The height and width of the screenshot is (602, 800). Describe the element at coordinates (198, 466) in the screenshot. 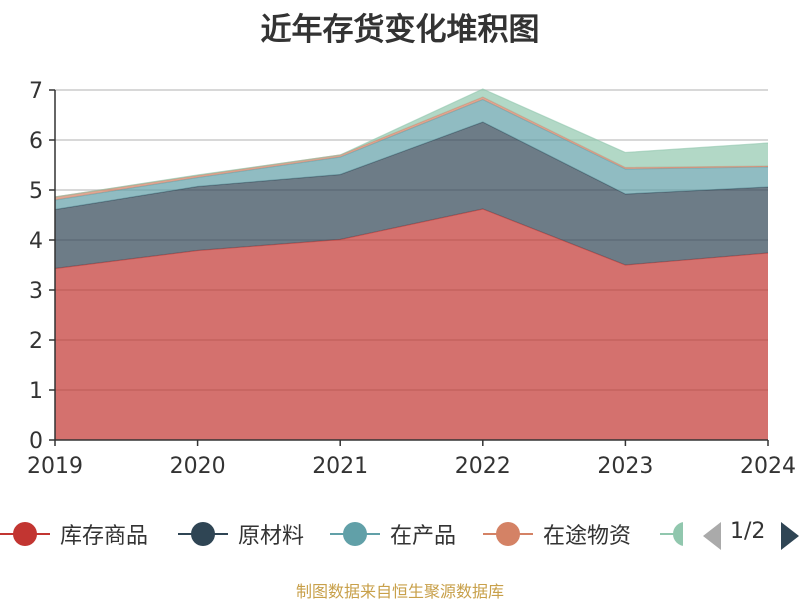

I see `x-tick-label-1: 2020` at that location.